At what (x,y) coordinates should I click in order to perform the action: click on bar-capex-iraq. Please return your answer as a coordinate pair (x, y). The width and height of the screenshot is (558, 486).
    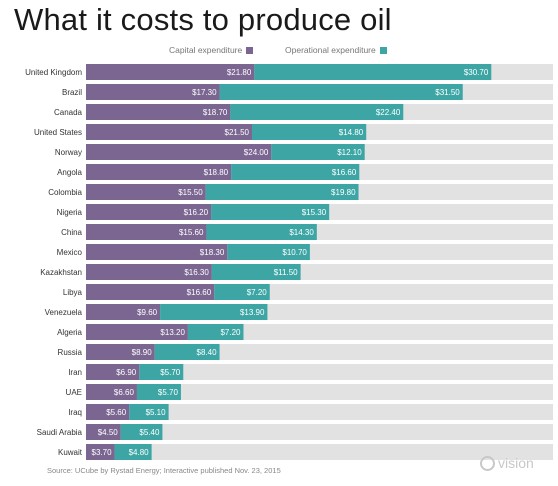
    Looking at the image, I should click on (108, 412).